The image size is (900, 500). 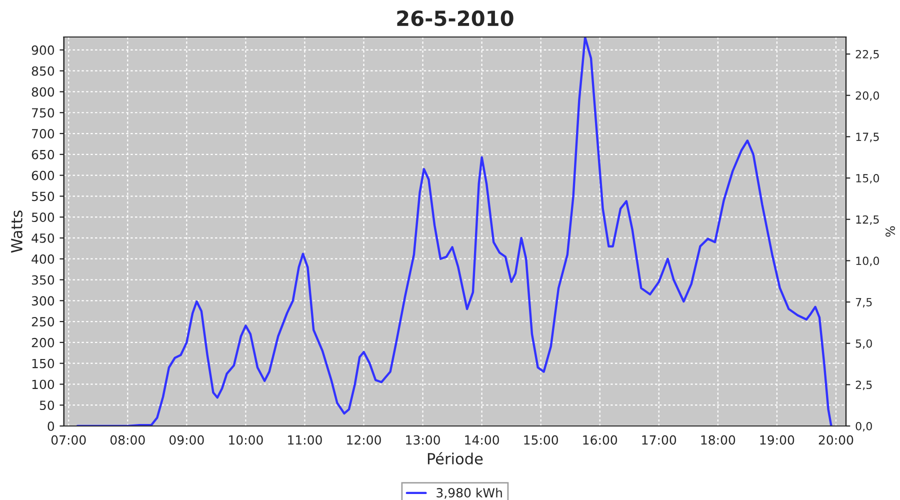 What do you see at coordinates (43, 197) in the screenshot?
I see `y-tick-label: 550` at bounding box center [43, 197].